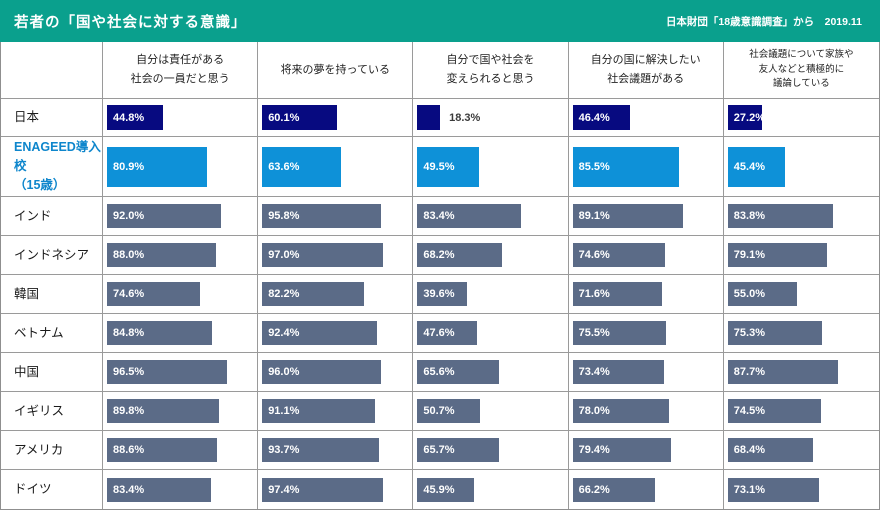 This screenshot has height=520, width=880. I want to click on percentage-value: 68.4%, so click(749, 450).